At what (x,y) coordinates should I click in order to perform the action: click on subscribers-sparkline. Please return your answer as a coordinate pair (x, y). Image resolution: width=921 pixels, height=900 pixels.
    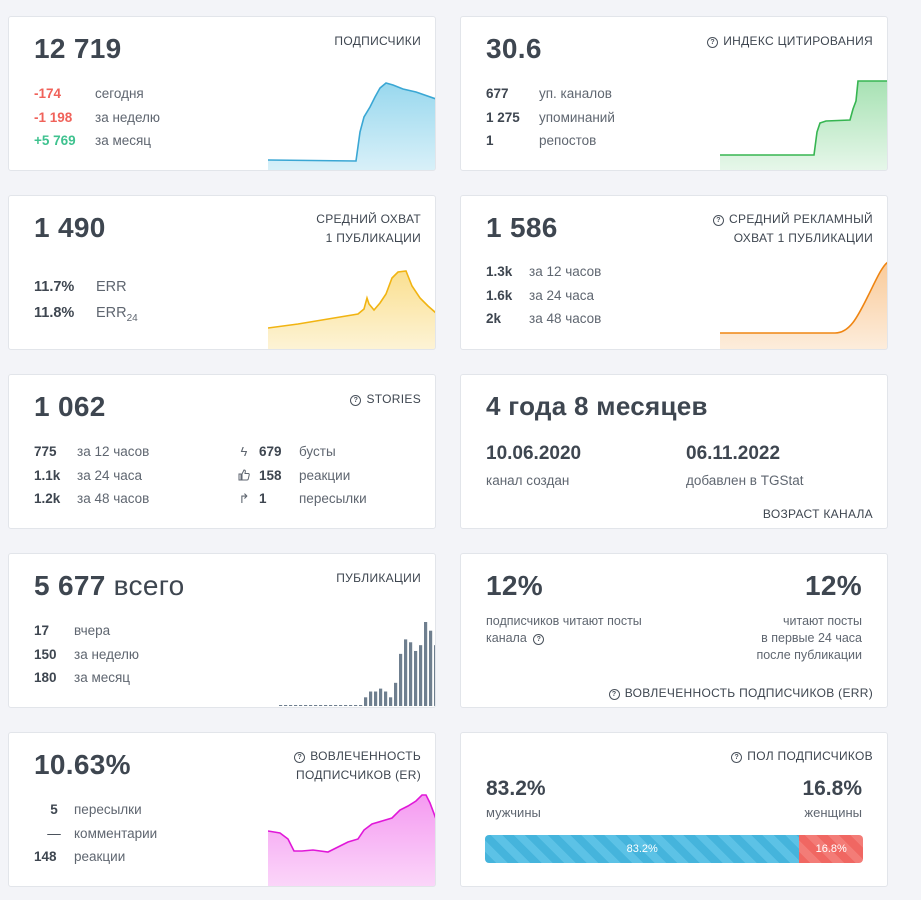
    Looking at the image, I should click on (351, 126).